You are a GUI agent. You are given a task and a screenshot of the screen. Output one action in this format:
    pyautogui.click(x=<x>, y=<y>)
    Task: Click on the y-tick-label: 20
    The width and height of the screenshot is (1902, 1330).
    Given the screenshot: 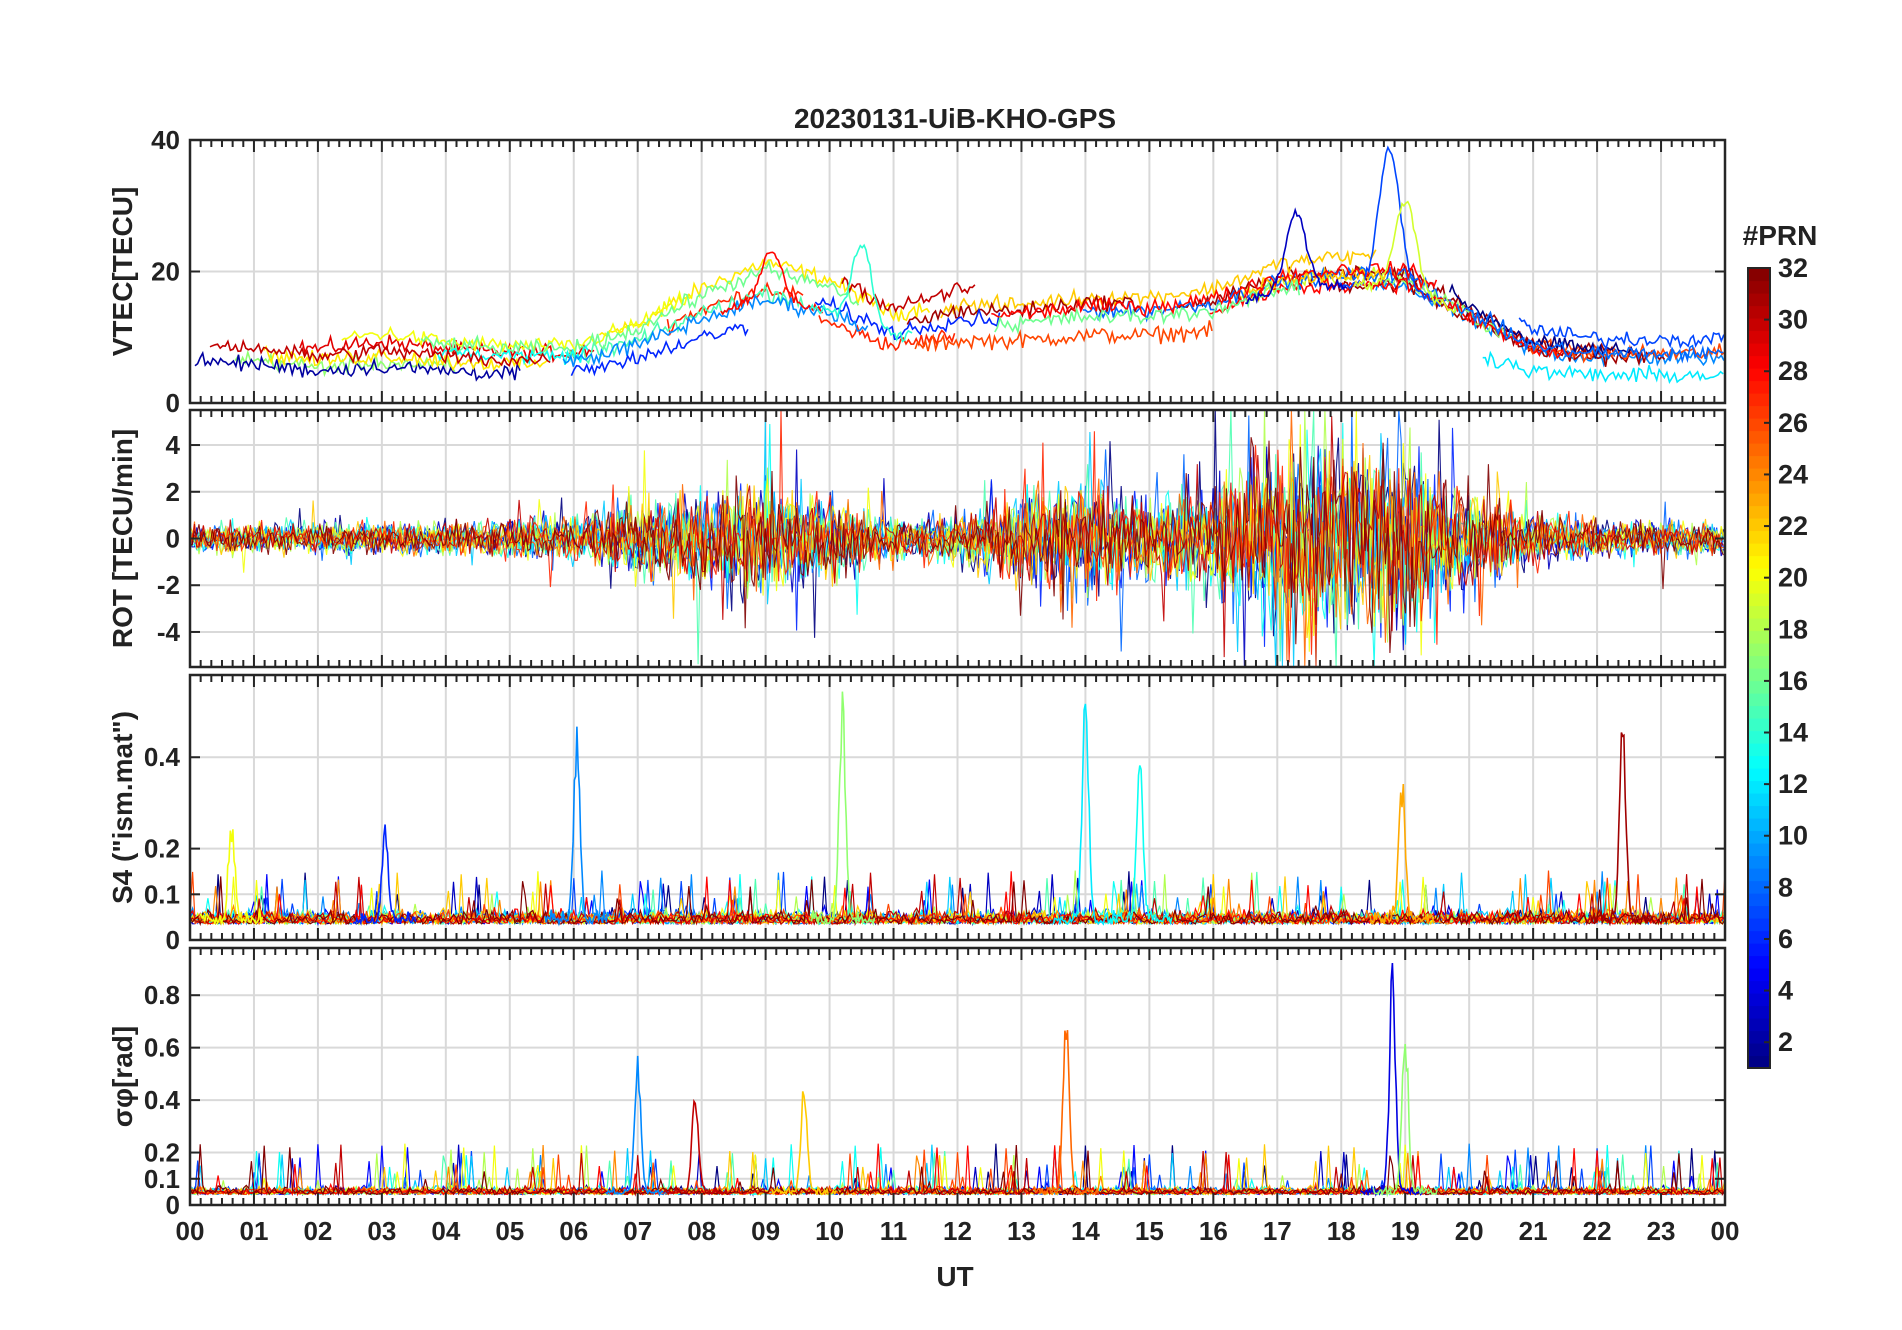 What is the action you would take?
    pyautogui.click(x=165, y=272)
    